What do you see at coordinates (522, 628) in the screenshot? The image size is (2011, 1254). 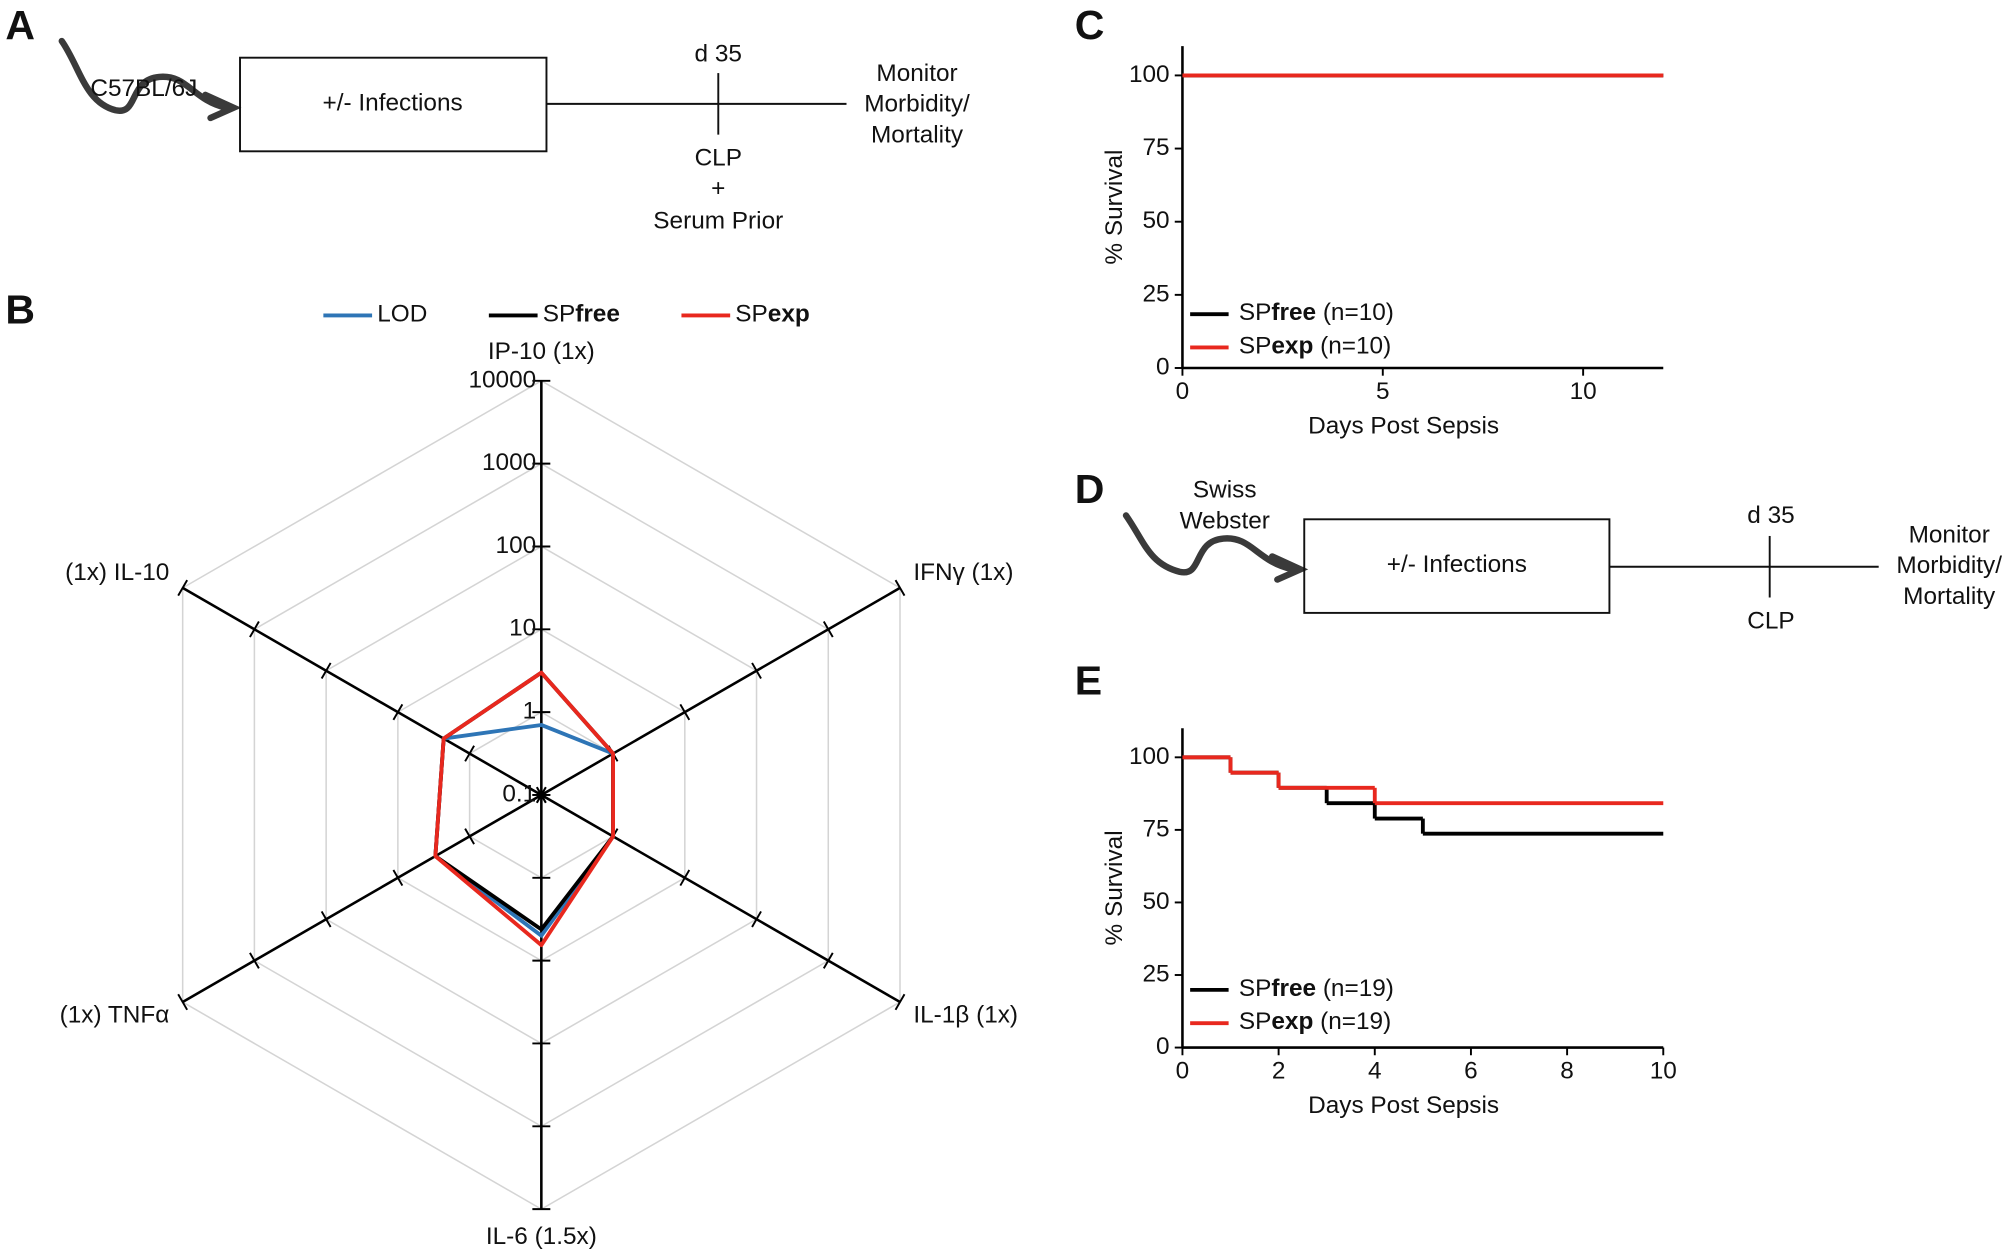 I see `tick-label: 10` at bounding box center [522, 628].